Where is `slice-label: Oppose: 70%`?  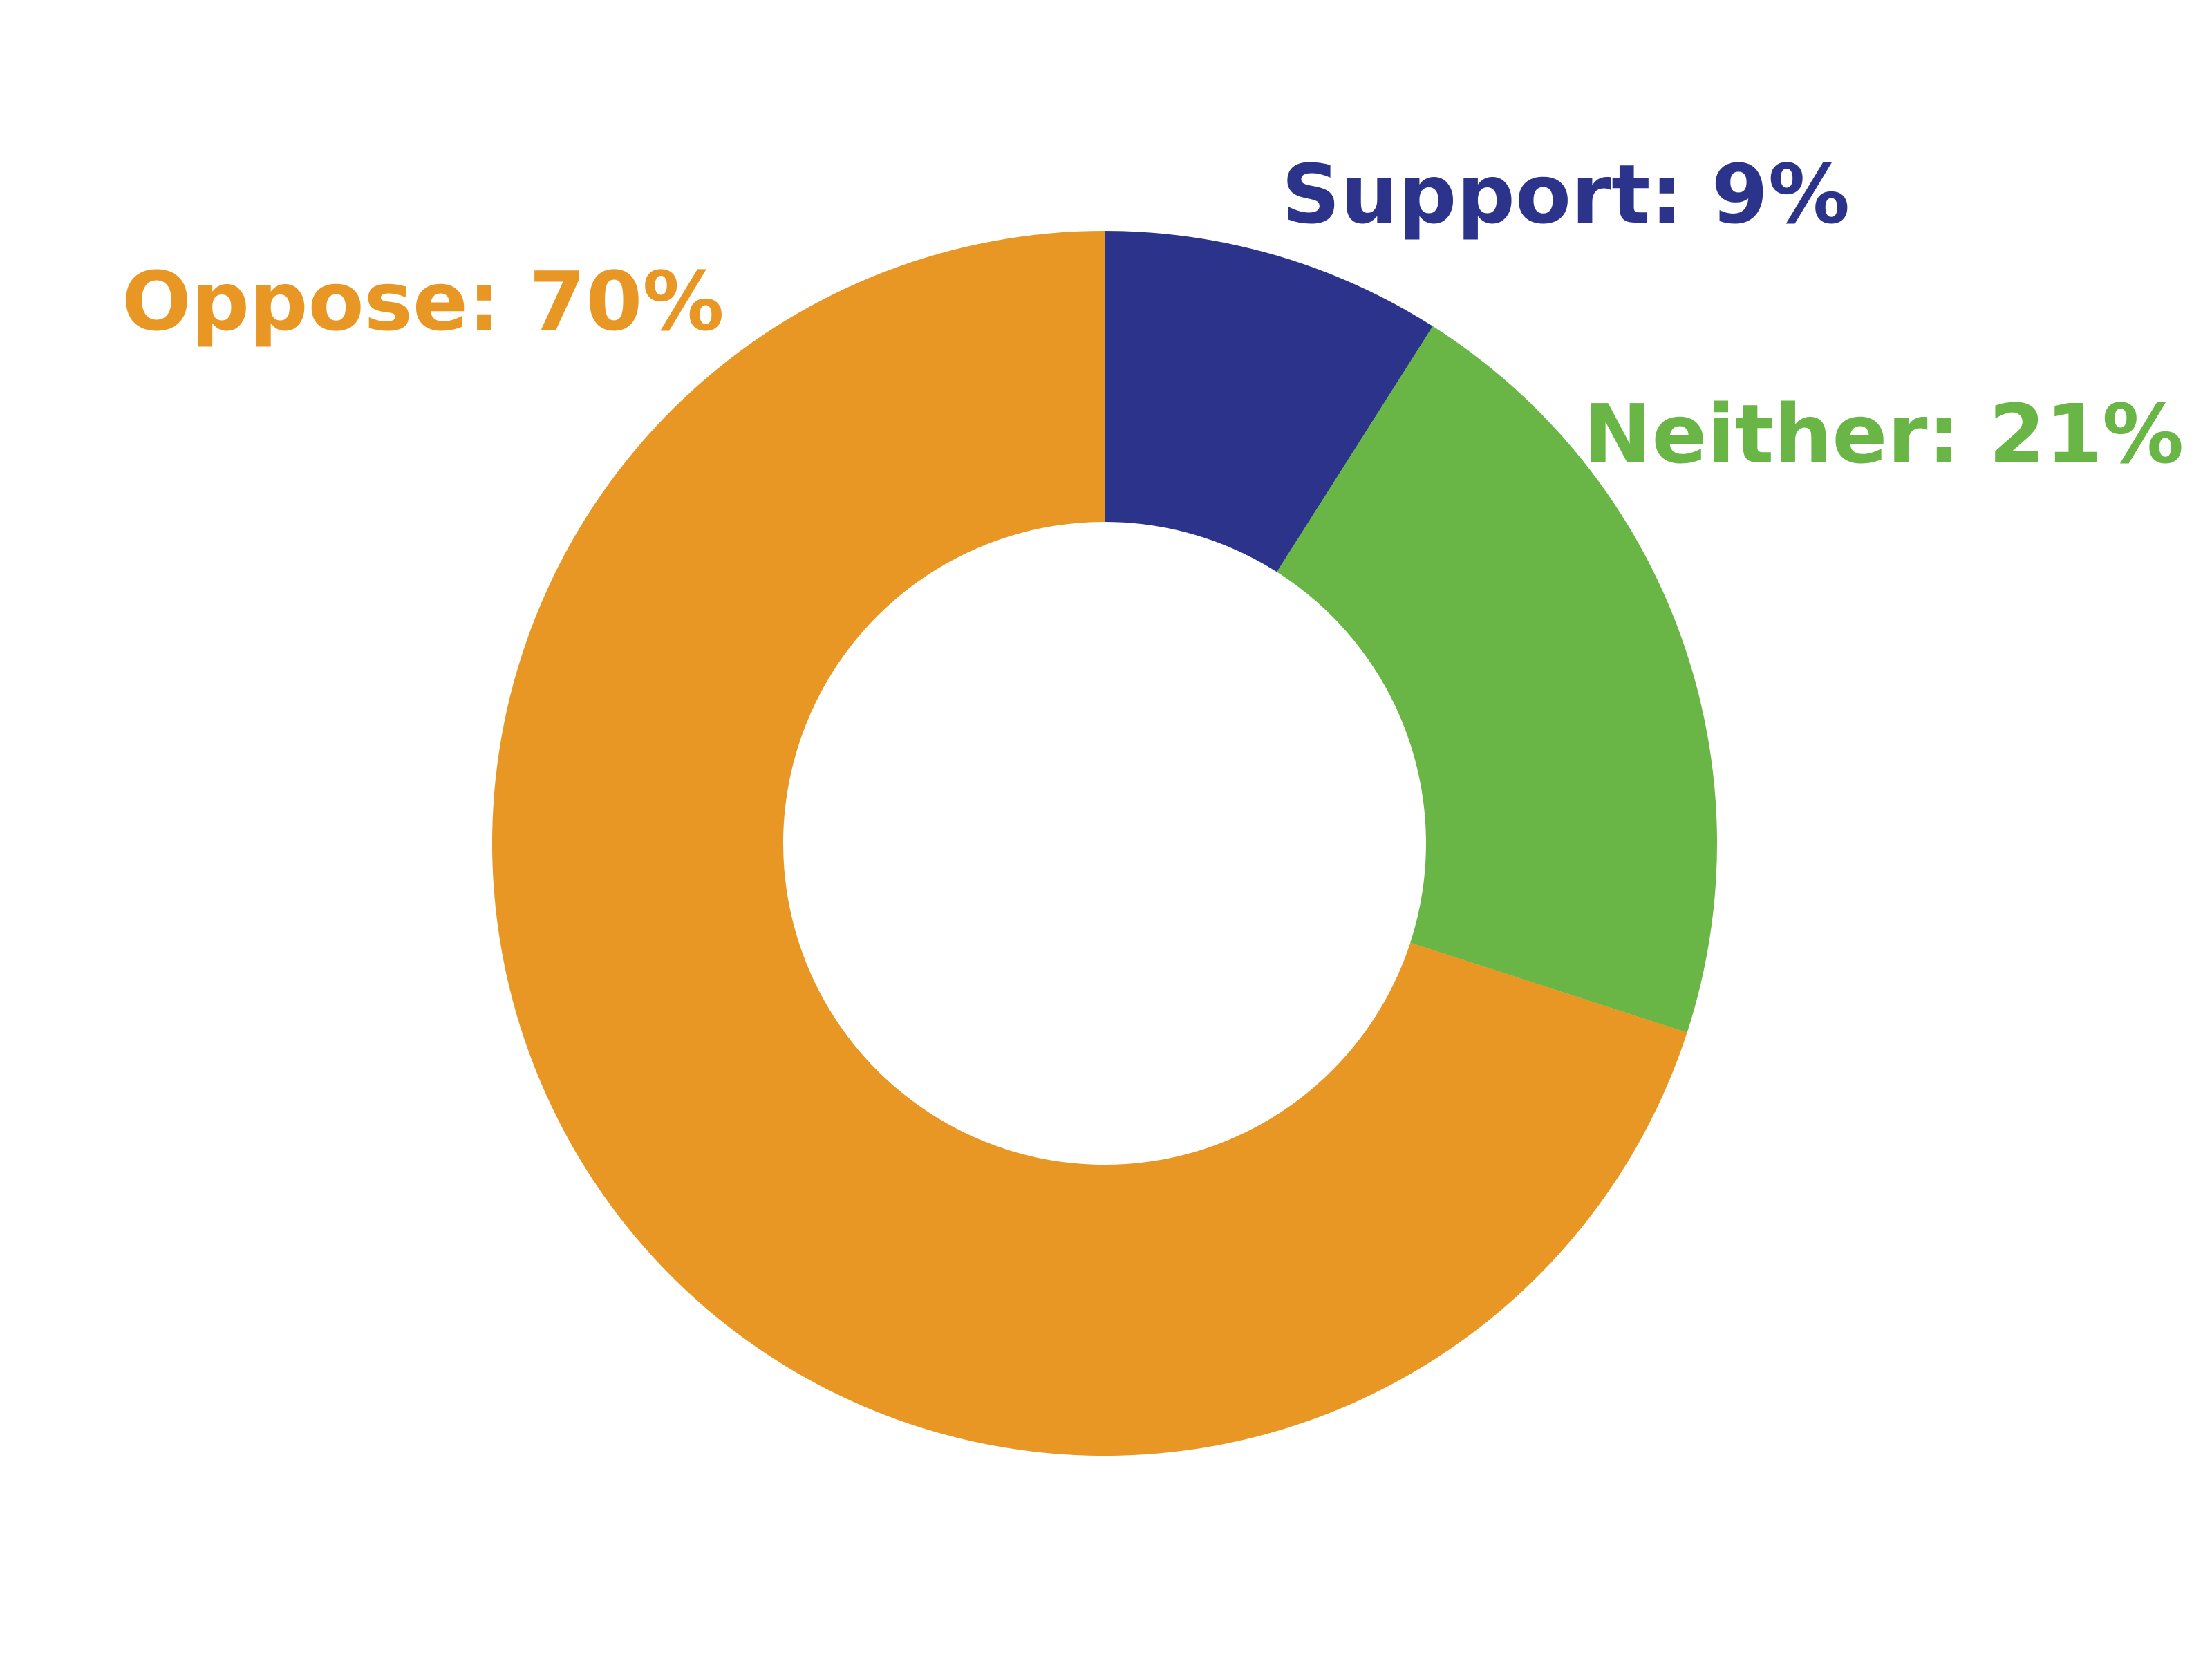 slice-label: Oppose: 70% is located at coordinates (423, 301).